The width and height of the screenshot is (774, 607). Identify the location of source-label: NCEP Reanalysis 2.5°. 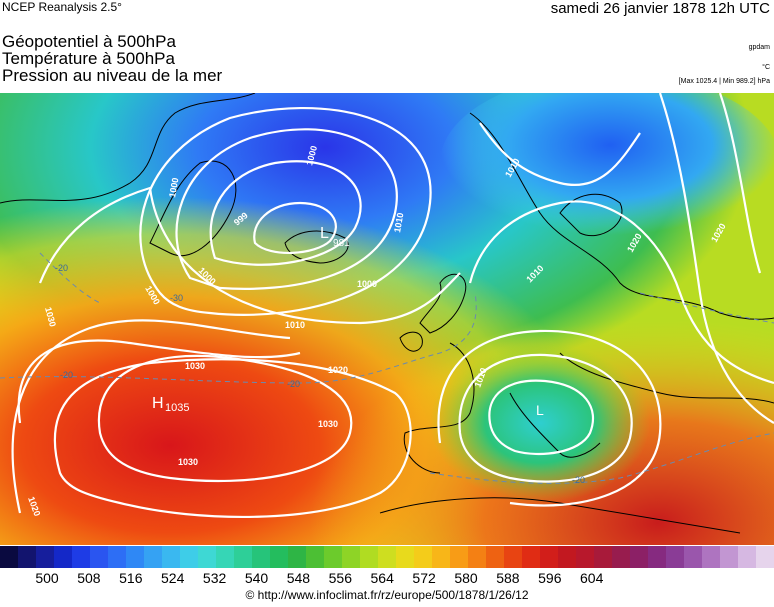
(62, 7).